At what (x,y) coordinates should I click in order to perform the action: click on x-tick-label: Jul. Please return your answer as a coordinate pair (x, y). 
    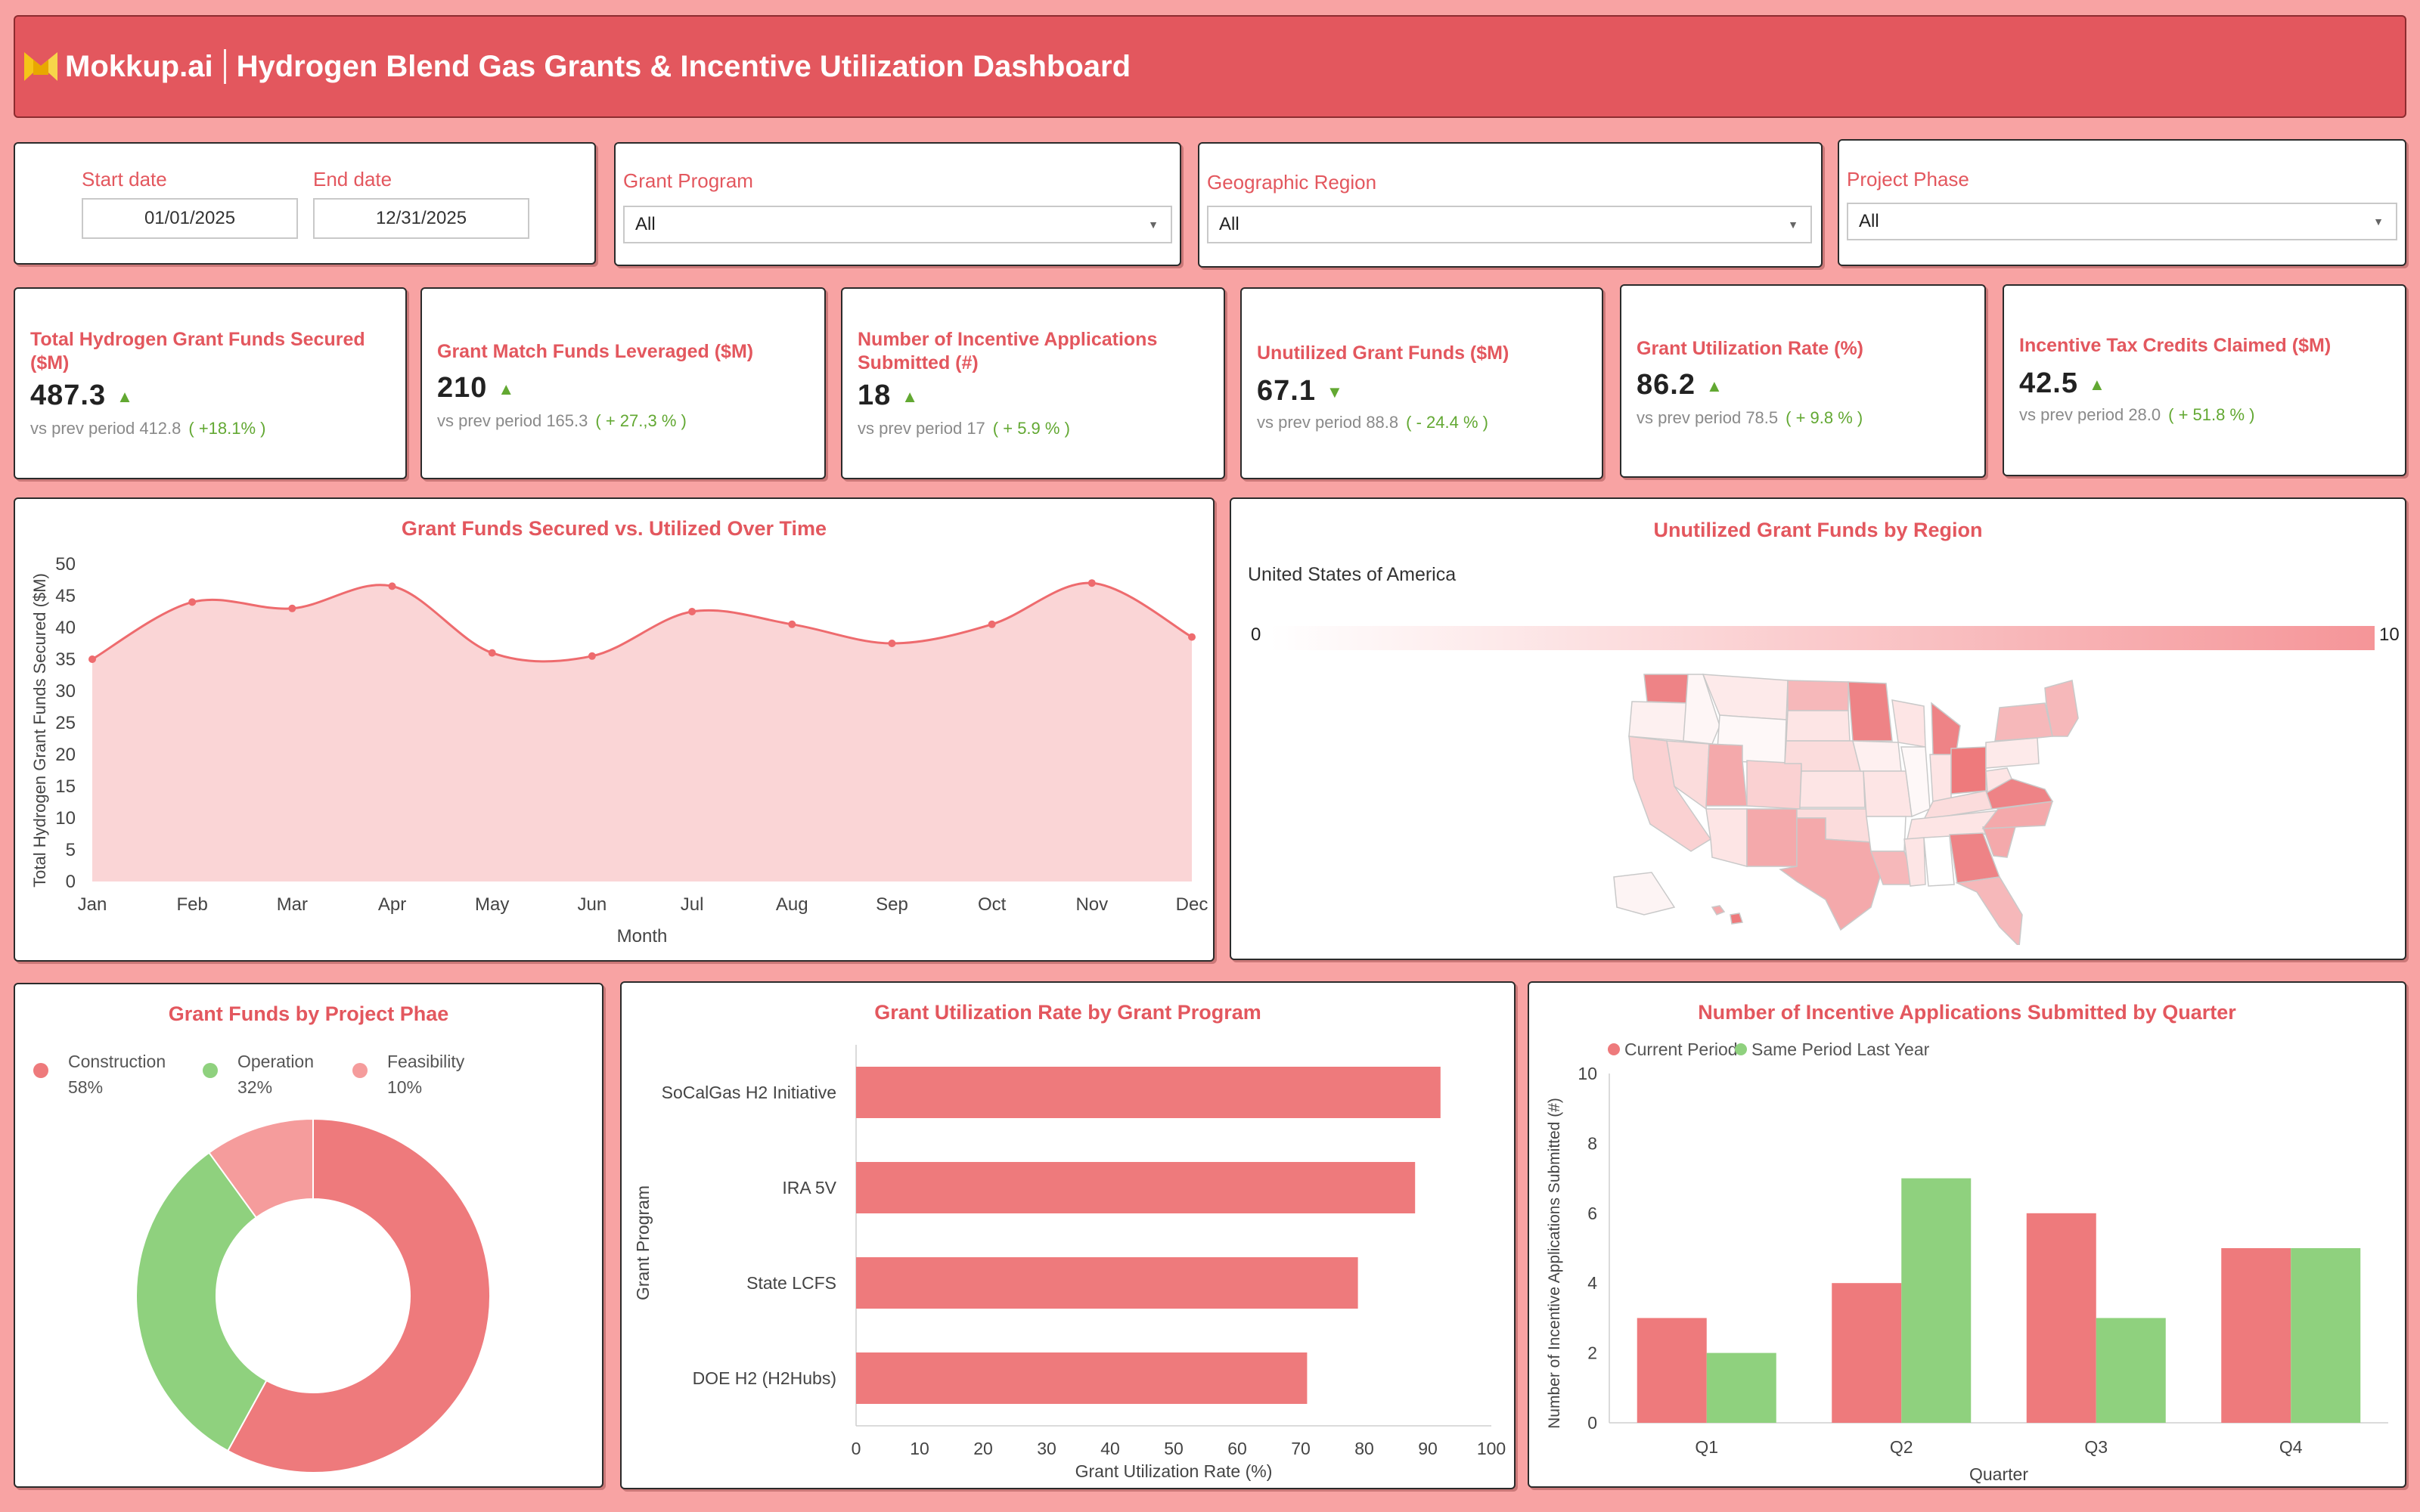
    Looking at the image, I should click on (692, 905).